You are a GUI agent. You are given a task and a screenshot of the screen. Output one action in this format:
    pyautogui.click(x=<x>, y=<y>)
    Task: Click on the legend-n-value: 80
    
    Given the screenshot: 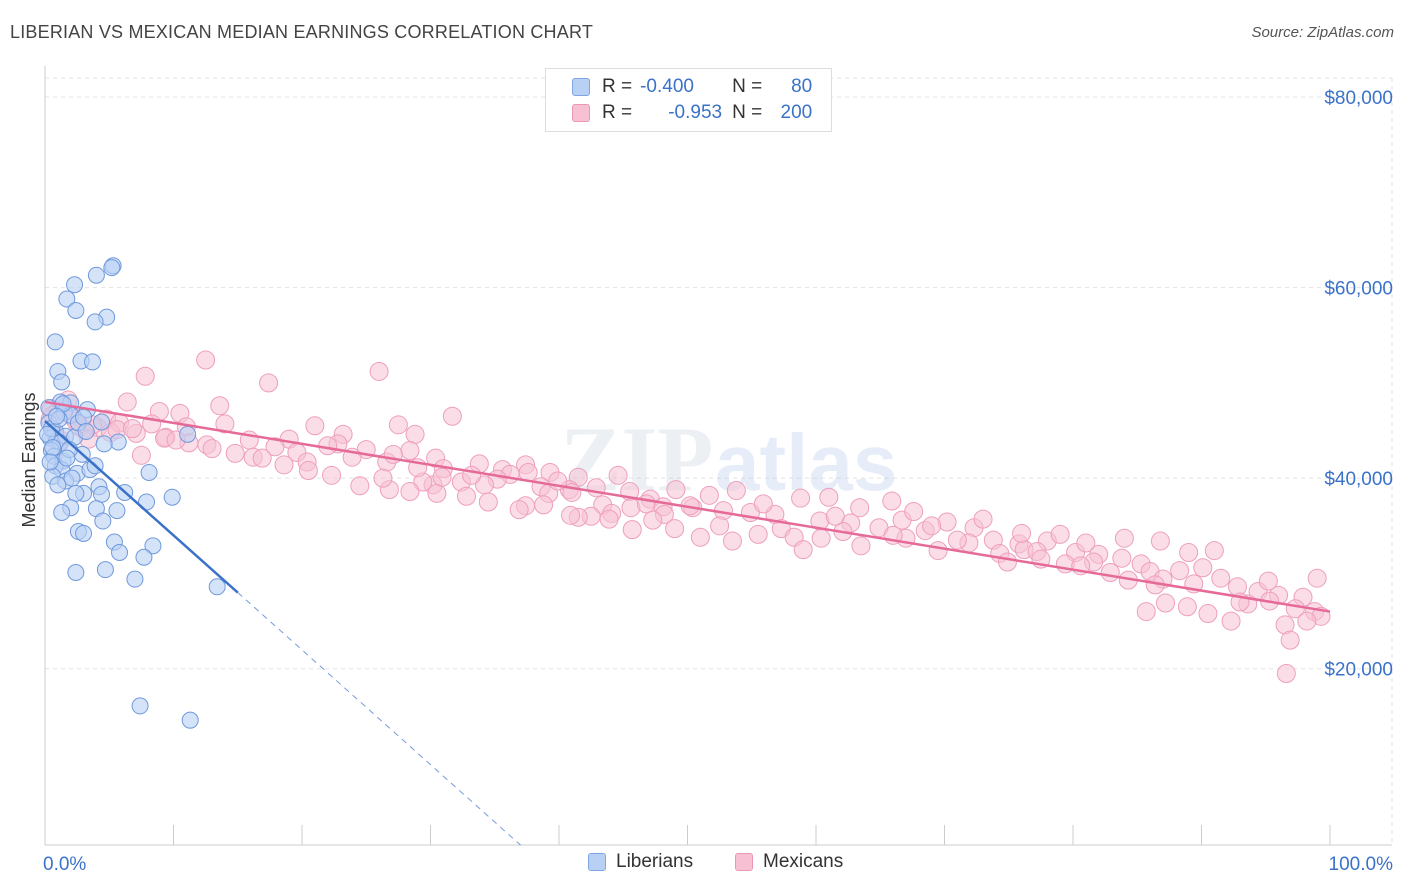 What is the action you would take?
    pyautogui.click(x=802, y=86)
    